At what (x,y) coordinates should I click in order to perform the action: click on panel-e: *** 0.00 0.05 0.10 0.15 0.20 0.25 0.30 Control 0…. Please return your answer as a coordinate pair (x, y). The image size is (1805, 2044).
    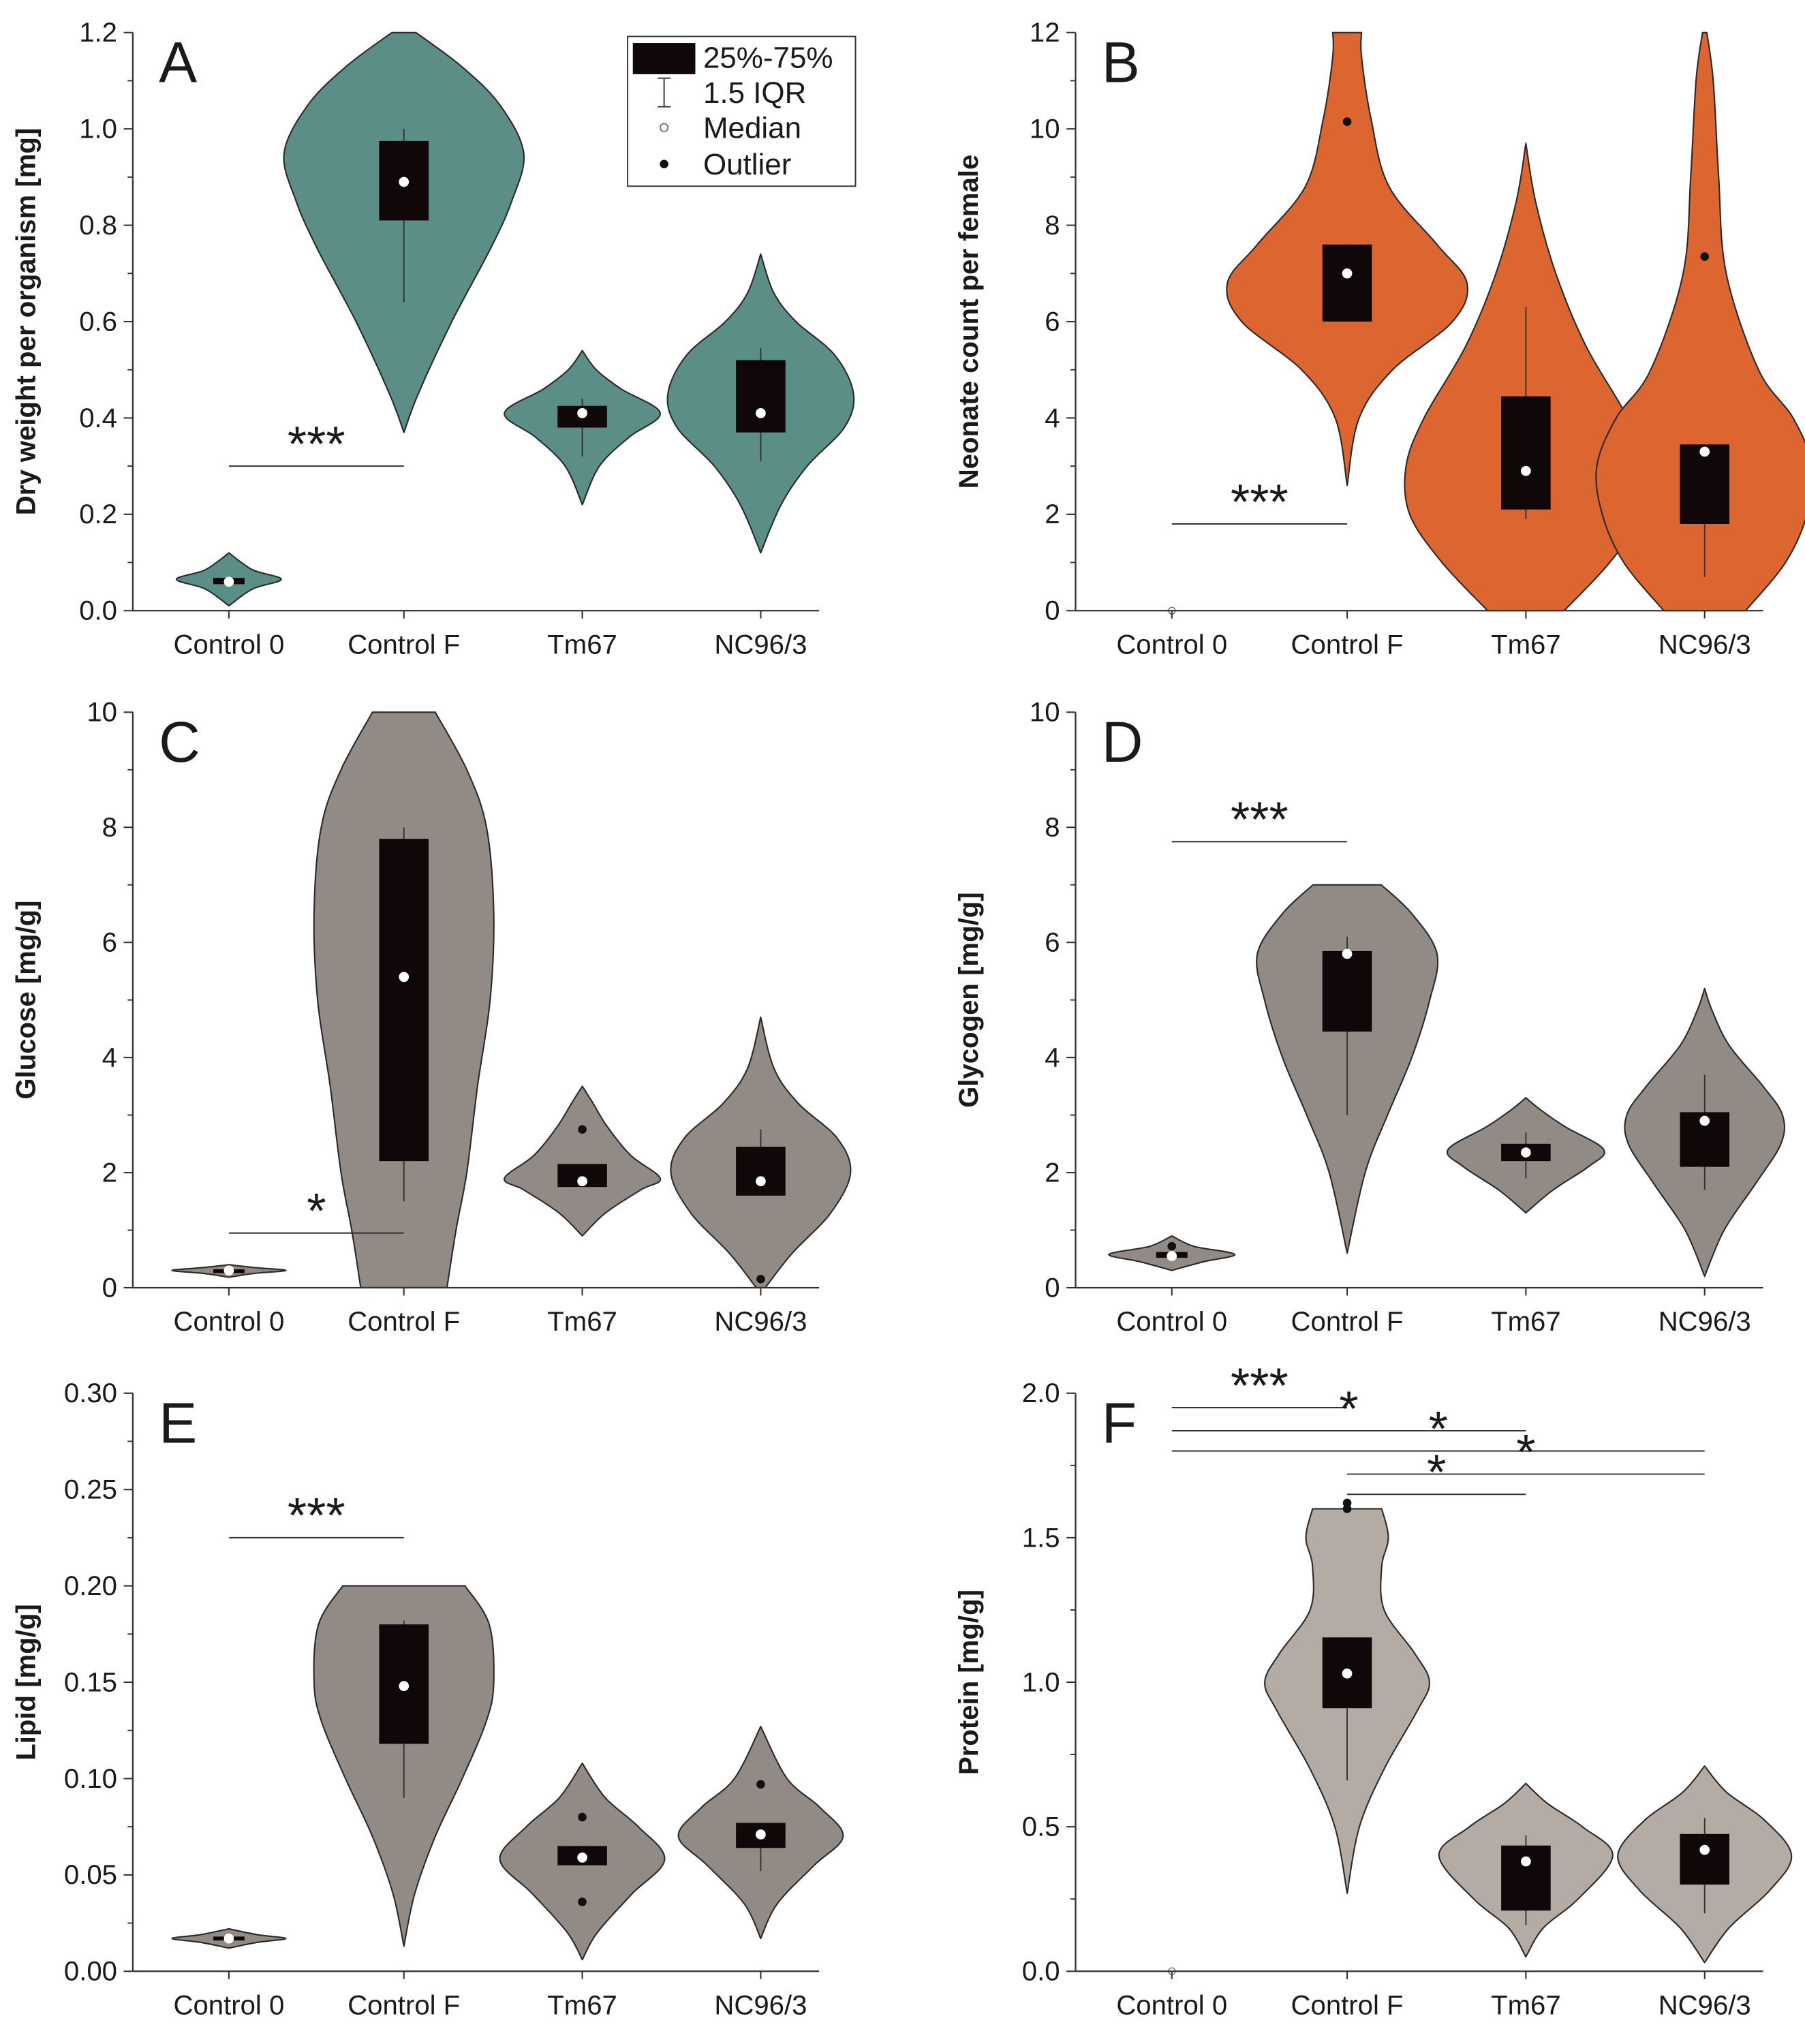
    Looking at the image, I should click on (428, 1699).